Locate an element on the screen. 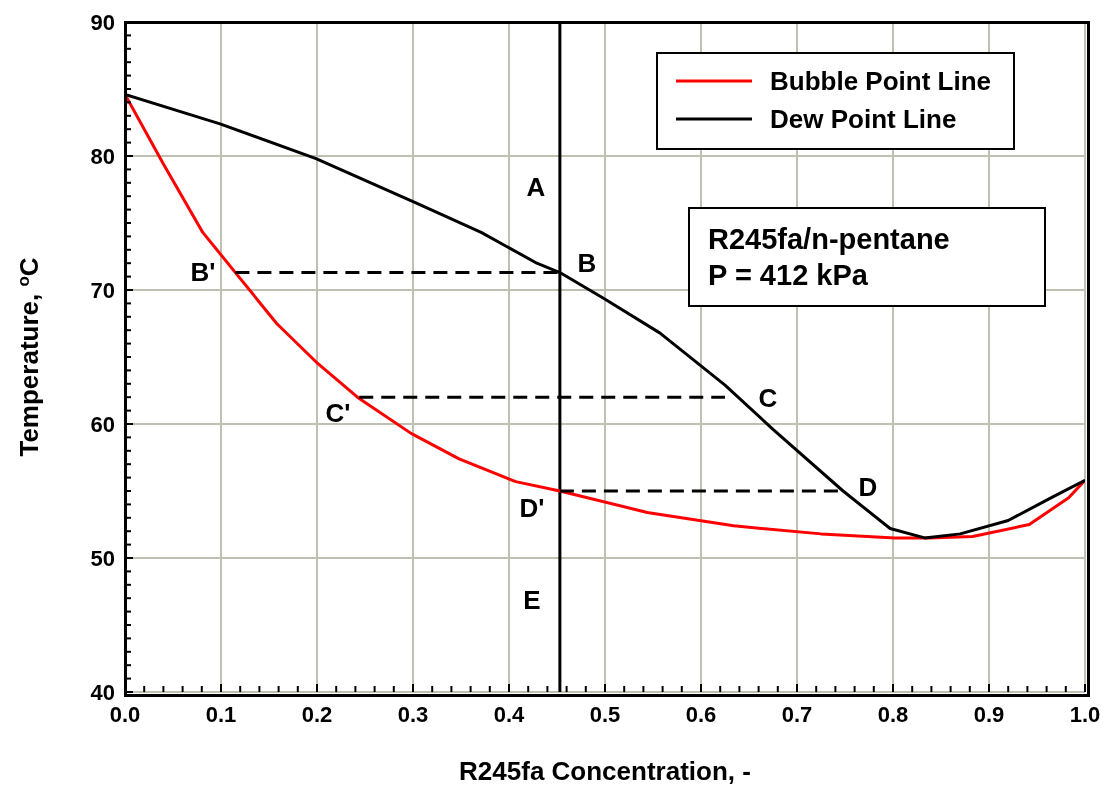 The width and height of the screenshot is (1115, 812). annotation: B' is located at coordinates (203, 272).